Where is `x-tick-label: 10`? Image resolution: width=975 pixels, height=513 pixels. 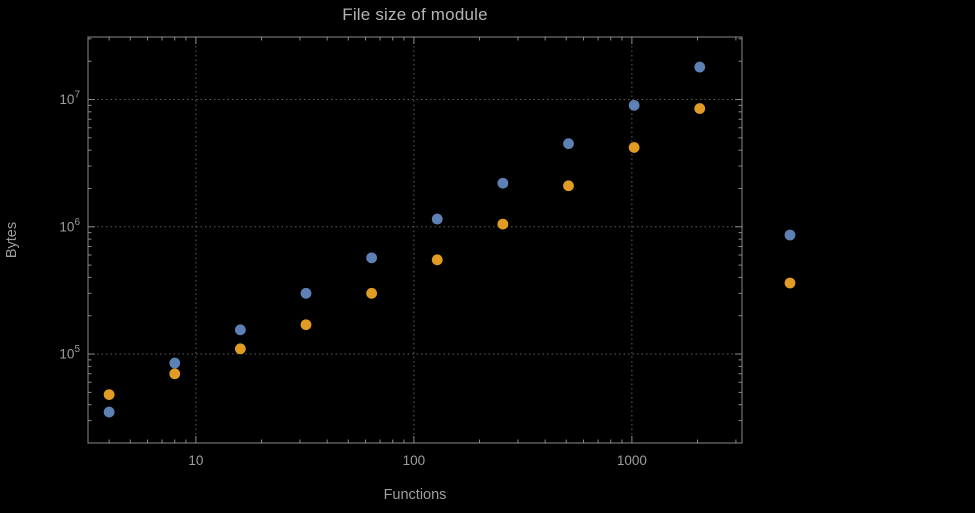
x-tick-label: 10 is located at coordinates (195, 460).